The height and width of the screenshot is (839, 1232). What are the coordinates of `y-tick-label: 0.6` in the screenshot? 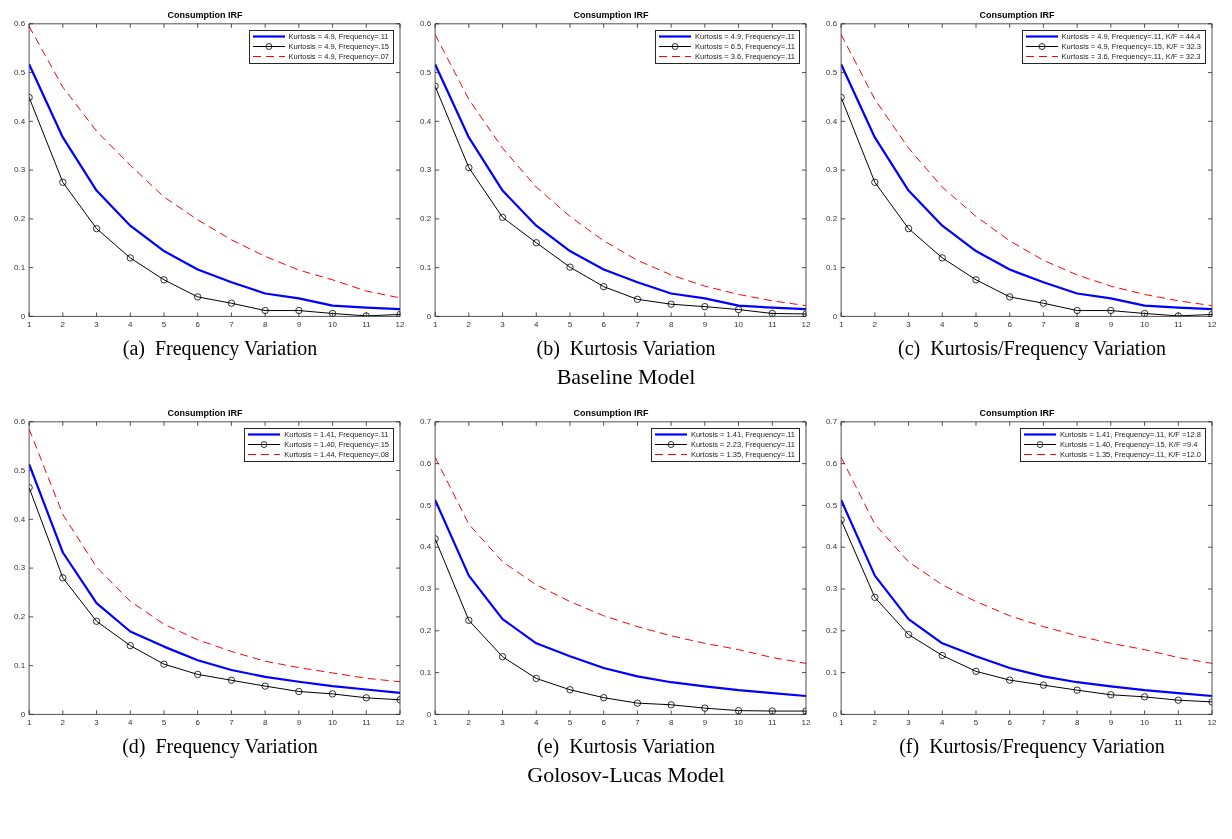 It's located at (426, 23).